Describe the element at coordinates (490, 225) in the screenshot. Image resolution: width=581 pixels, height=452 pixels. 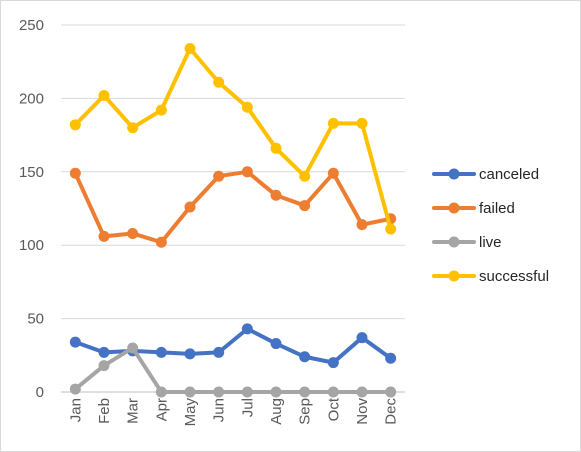
I see `legend: canceled failed live successful` at that location.